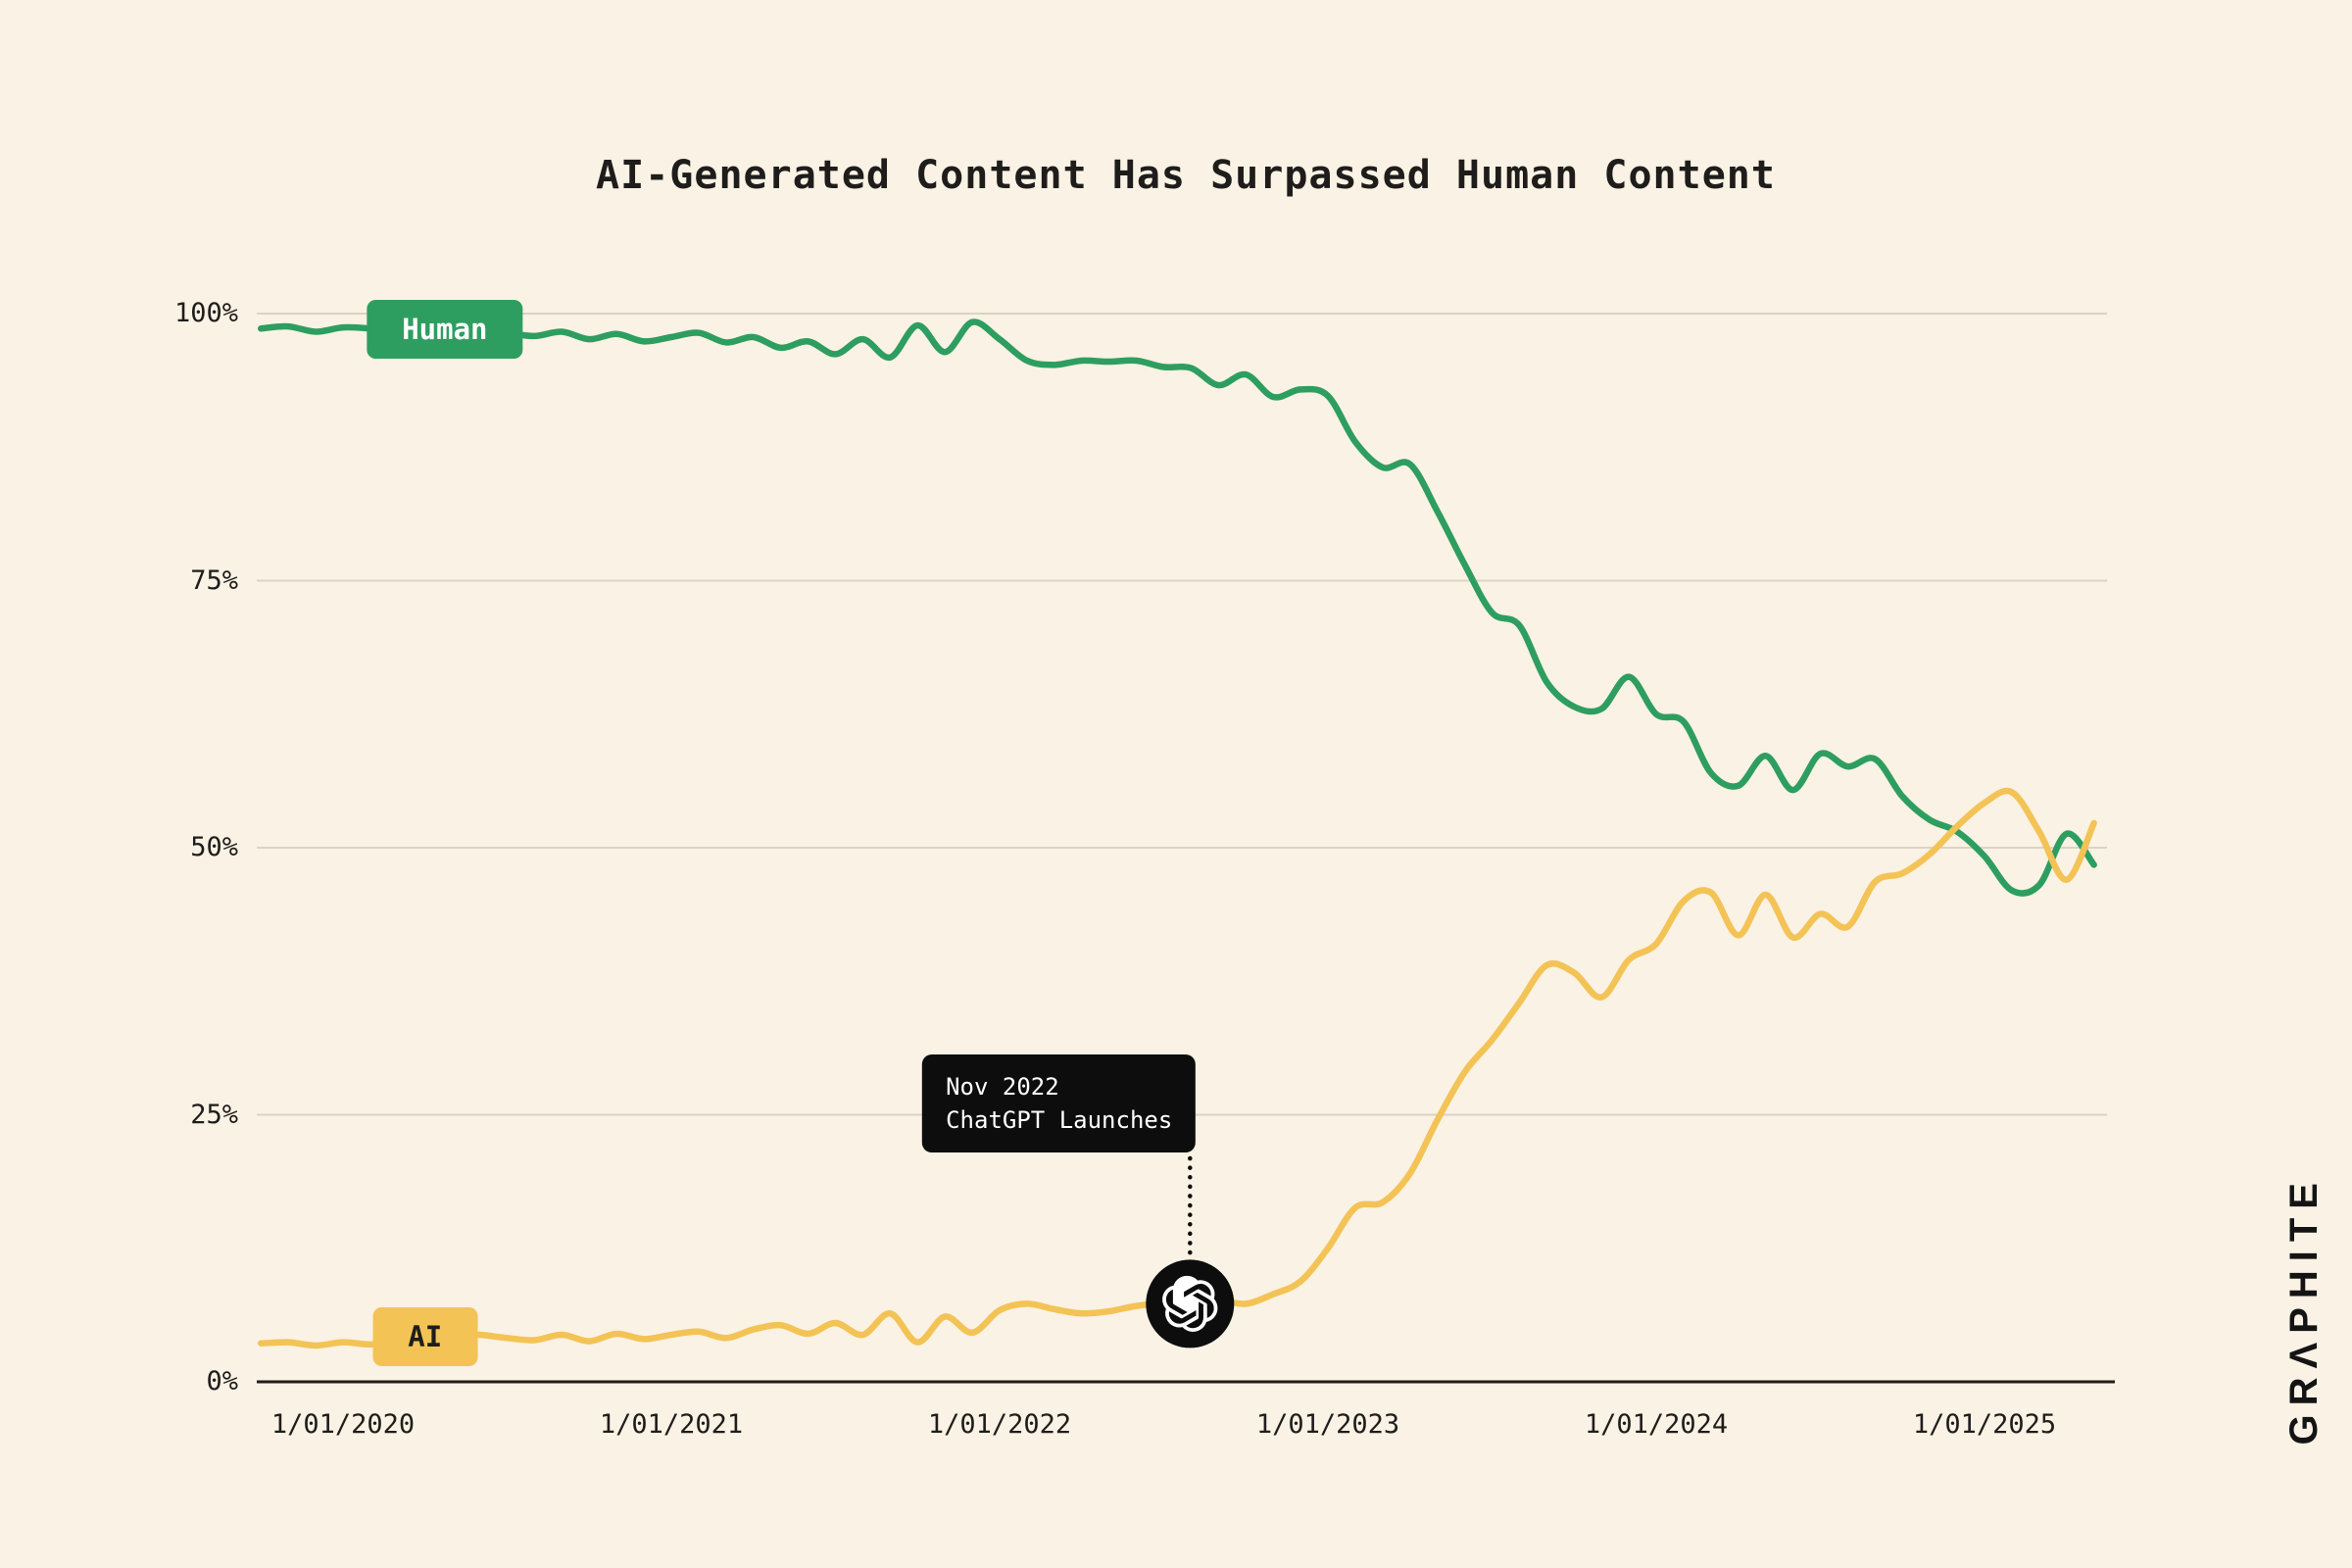  I want to click on ai-series-label-text: AI, so click(425, 1337).